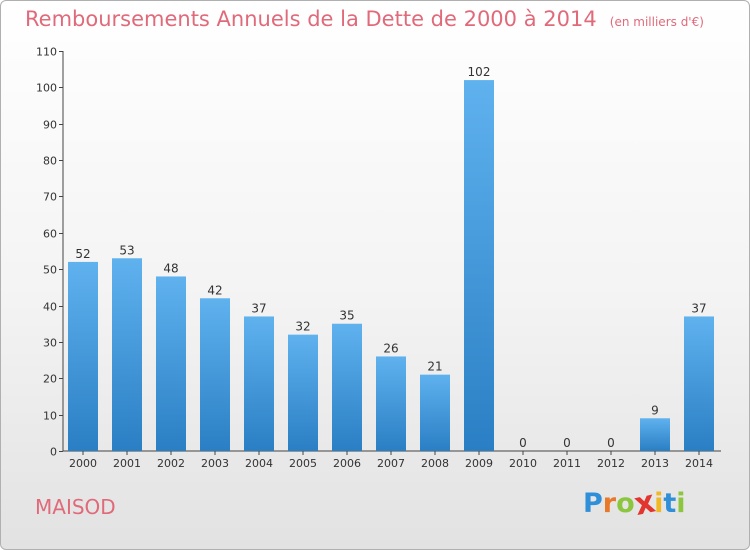  What do you see at coordinates (611, 463) in the screenshot?
I see `x-tick-label: 2012` at bounding box center [611, 463].